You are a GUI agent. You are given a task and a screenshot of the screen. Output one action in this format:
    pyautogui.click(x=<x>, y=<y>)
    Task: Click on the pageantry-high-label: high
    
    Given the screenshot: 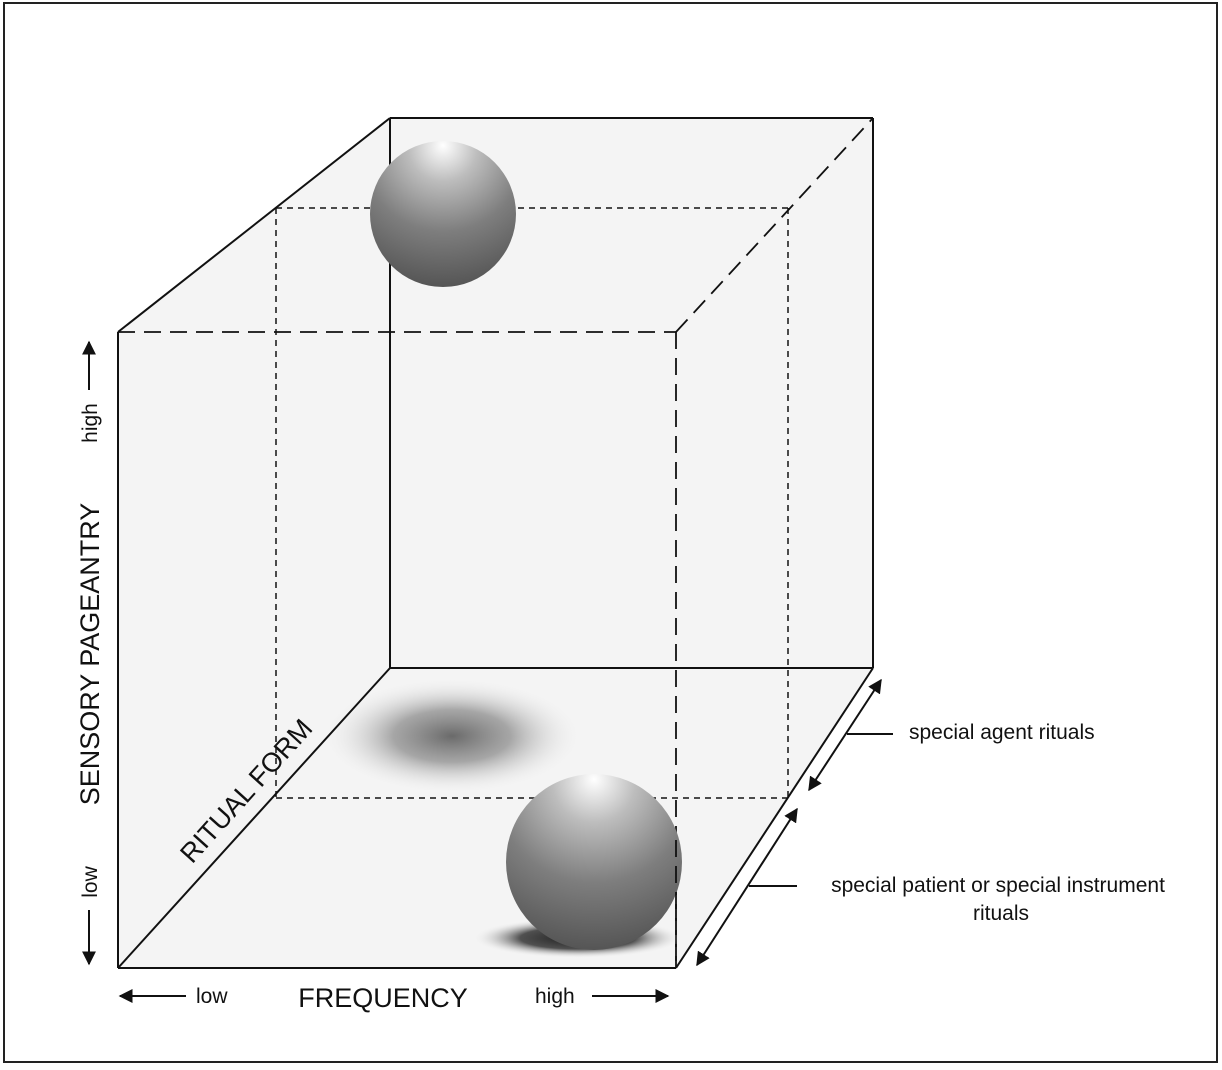 What is the action you would take?
    pyautogui.click(x=90, y=423)
    